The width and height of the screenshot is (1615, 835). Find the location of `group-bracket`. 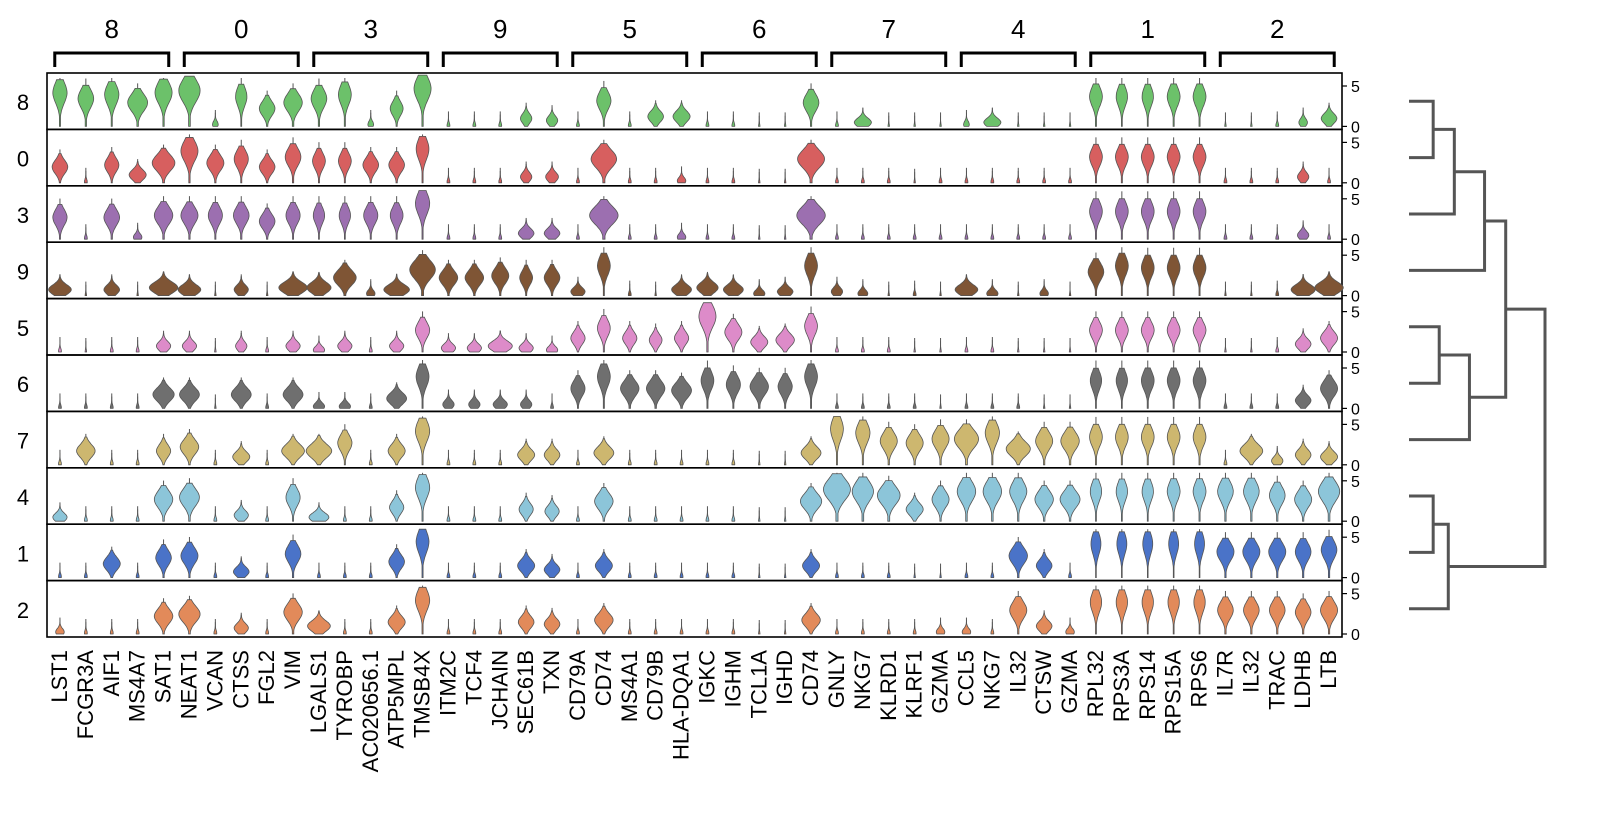

group-bracket is located at coordinates (1277, 59).